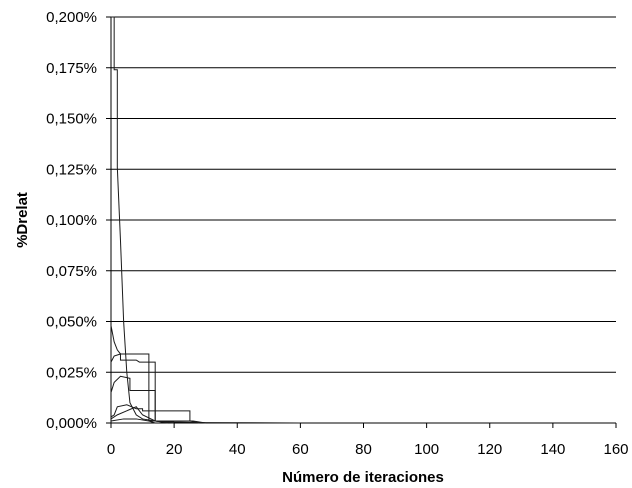  What do you see at coordinates (71, 423) in the screenshot?
I see `y-tick-label: 0,000%` at bounding box center [71, 423].